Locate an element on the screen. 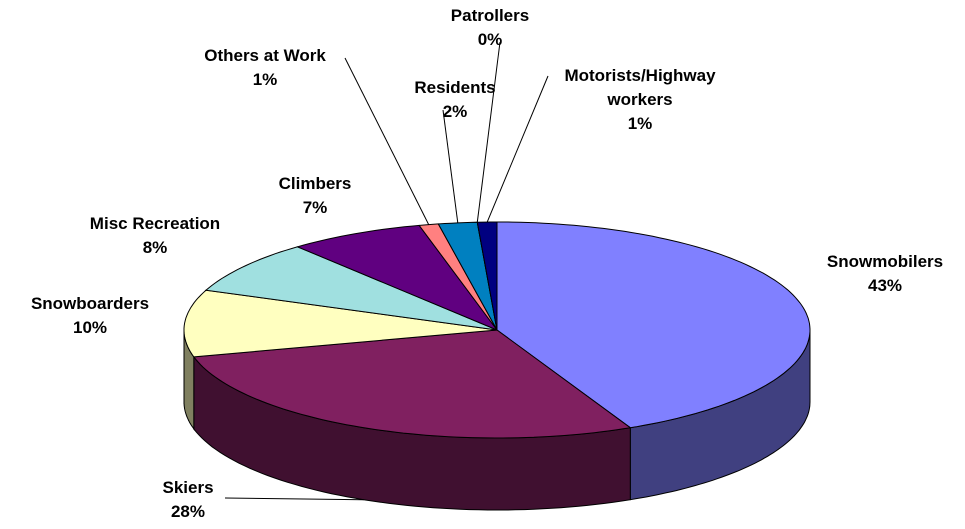 The height and width of the screenshot is (529, 965). value-label: 28% is located at coordinates (188, 511).